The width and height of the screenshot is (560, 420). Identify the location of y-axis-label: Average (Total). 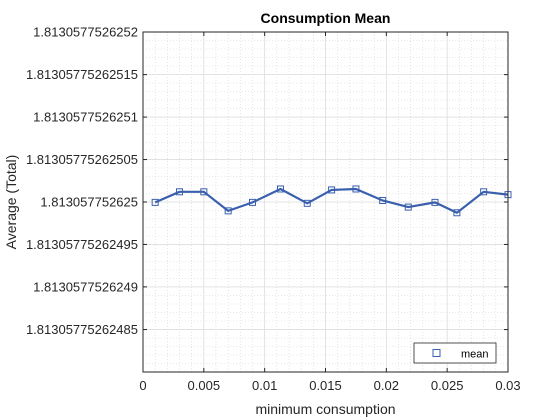
(11, 202).